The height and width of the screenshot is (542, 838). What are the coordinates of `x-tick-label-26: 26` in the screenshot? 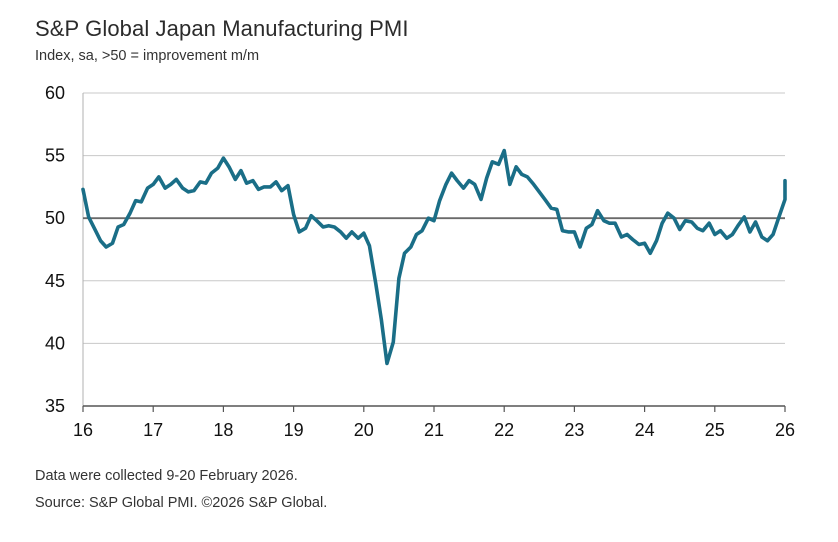 It's located at (785, 430).